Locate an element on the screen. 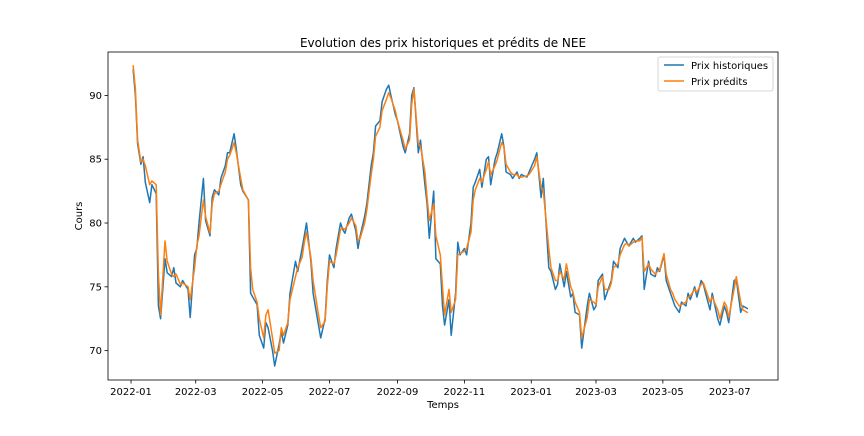  y-tick-label: 70 is located at coordinates (95, 351).